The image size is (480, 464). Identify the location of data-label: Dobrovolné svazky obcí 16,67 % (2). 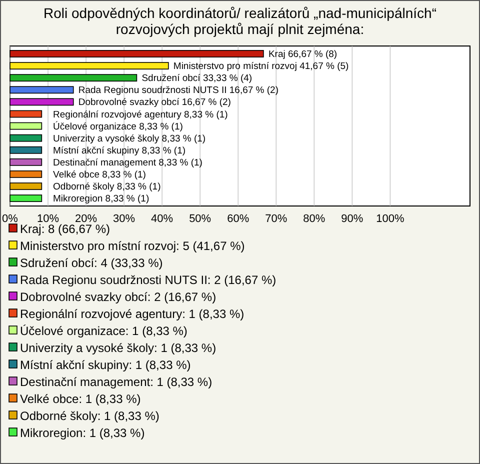
(154, 102).